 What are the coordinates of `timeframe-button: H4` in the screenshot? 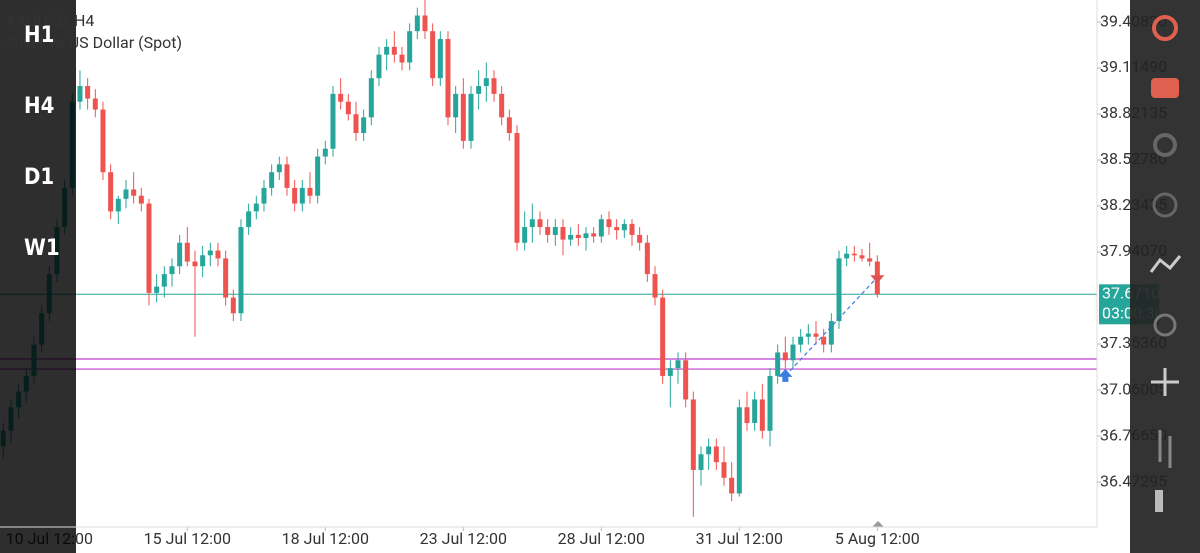 It's located at (39, 106).